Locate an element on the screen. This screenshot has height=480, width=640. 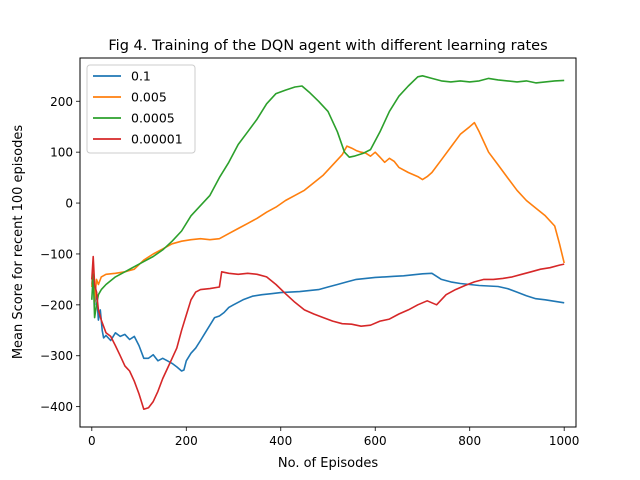
x-tick-label: 800 is located at coordinates (469, 441).